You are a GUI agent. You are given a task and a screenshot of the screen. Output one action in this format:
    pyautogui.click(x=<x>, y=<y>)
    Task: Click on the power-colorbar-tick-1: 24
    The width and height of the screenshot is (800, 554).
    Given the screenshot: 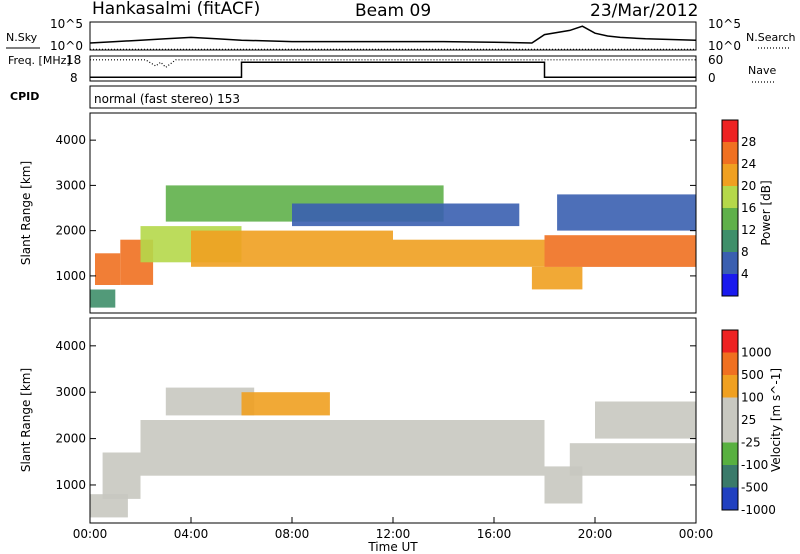 What is the action you would take?
    pyautogui.click(x=748, y=164)
    